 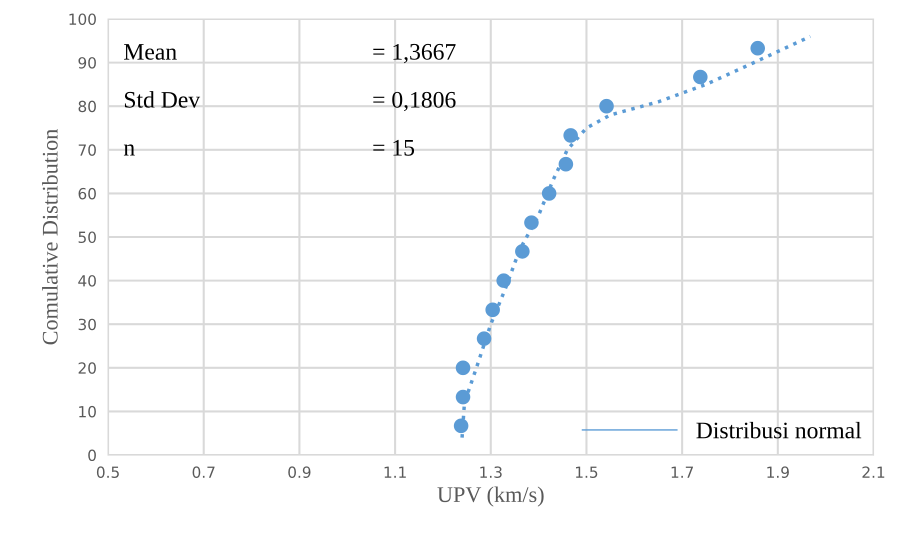 What do you see at coordinates (87, 106) in the screenshot?
I see `y-tick-label: 80` at bounding box center [87, 106].